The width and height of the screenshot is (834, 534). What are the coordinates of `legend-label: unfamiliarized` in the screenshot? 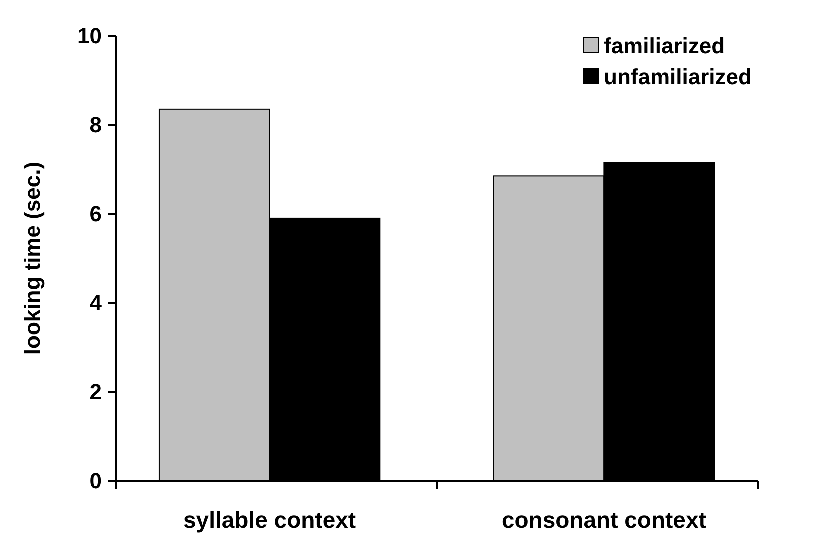 It's located at (678, 77).